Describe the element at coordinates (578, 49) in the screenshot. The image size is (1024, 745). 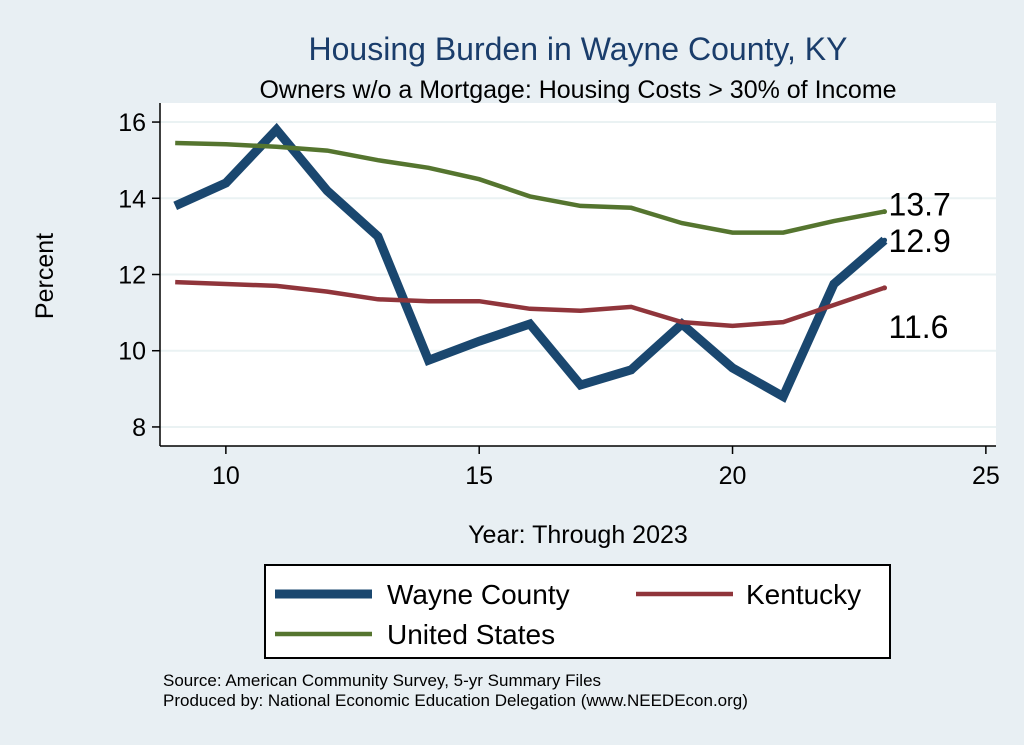
I see `chart-title: Housing Burden in Wayne County, KY` at that location.